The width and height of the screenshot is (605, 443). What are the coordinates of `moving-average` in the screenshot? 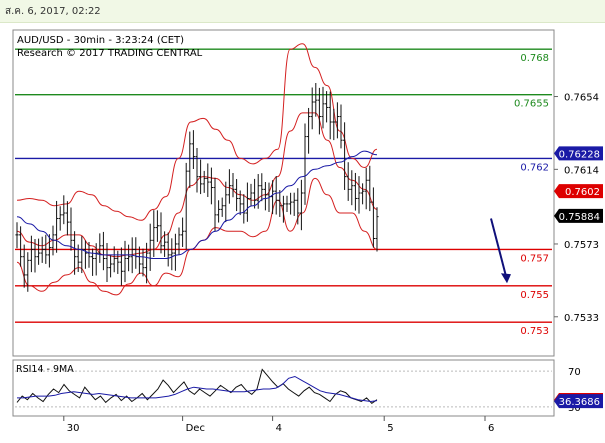 It's located at (197, 204).